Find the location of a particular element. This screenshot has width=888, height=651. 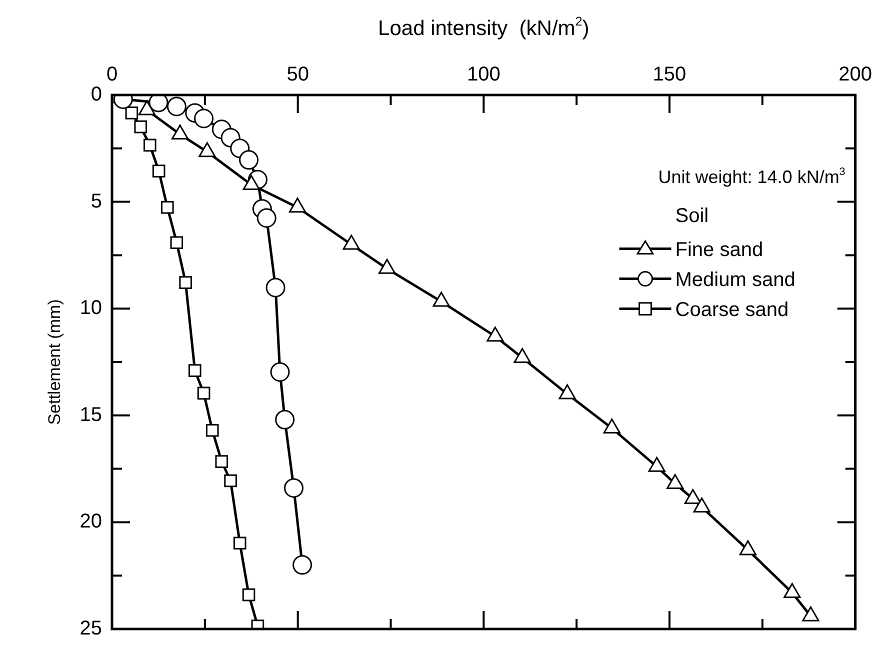

x-tick-label: 100 is located at coordinates (483, 75).